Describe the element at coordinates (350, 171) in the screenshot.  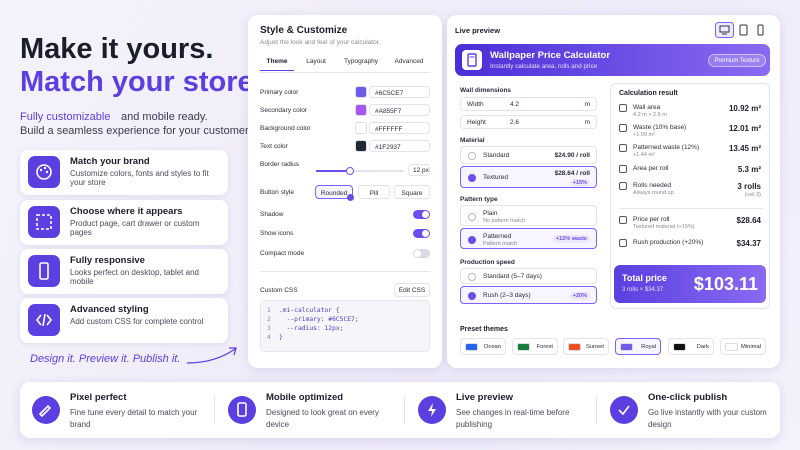
I see `slider-knob` at that location.